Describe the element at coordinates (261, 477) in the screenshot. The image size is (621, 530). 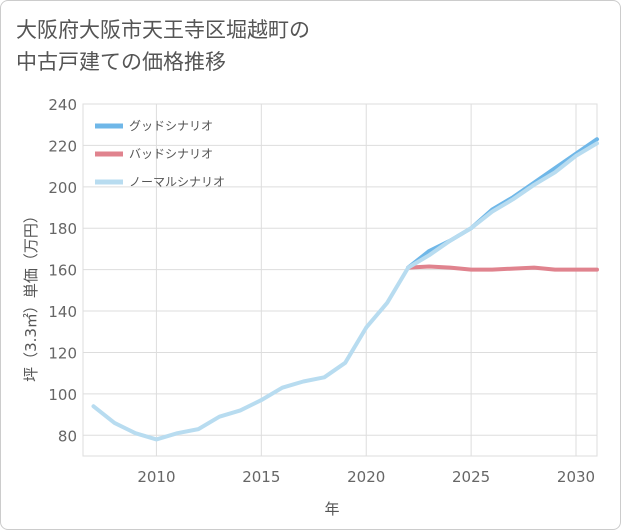
I see `x-tick-2015: 2015` at that location.